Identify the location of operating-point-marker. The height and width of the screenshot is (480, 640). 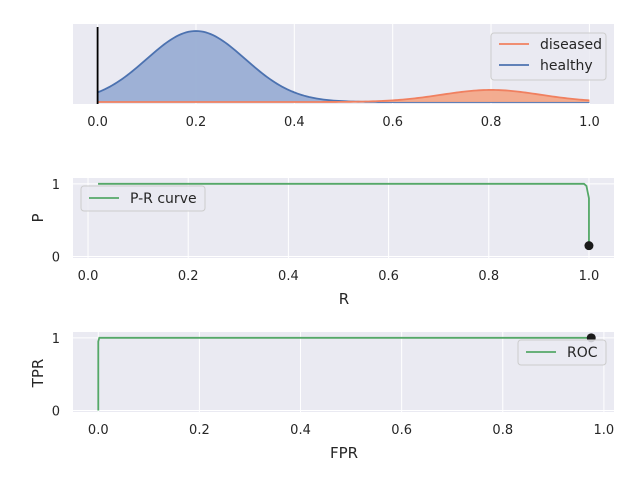
(589, 246).